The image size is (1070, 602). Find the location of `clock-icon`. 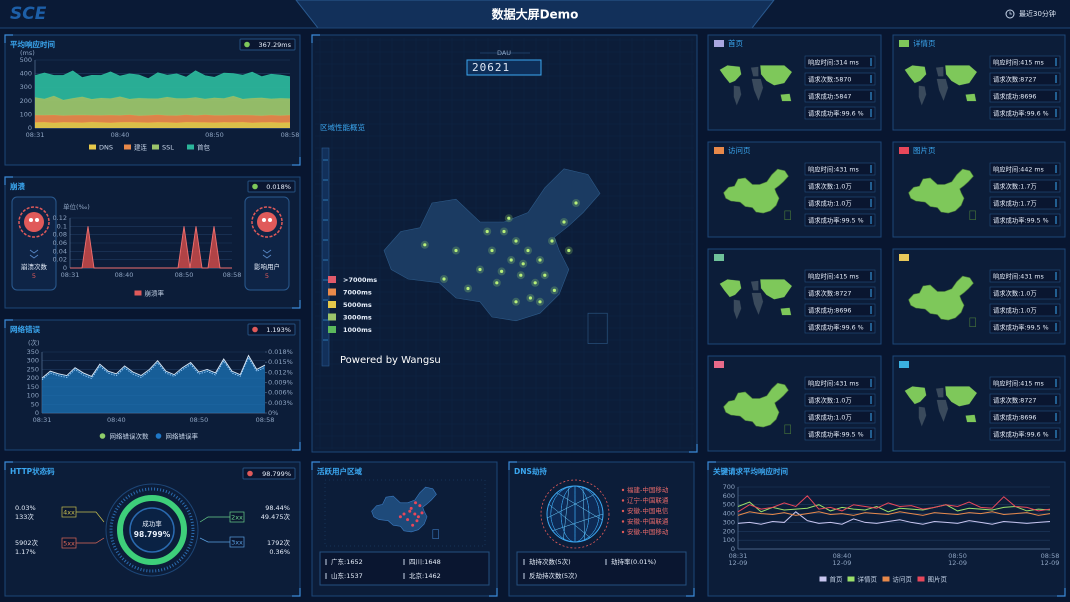

clock-icon is located at coordinates (1010, 14).